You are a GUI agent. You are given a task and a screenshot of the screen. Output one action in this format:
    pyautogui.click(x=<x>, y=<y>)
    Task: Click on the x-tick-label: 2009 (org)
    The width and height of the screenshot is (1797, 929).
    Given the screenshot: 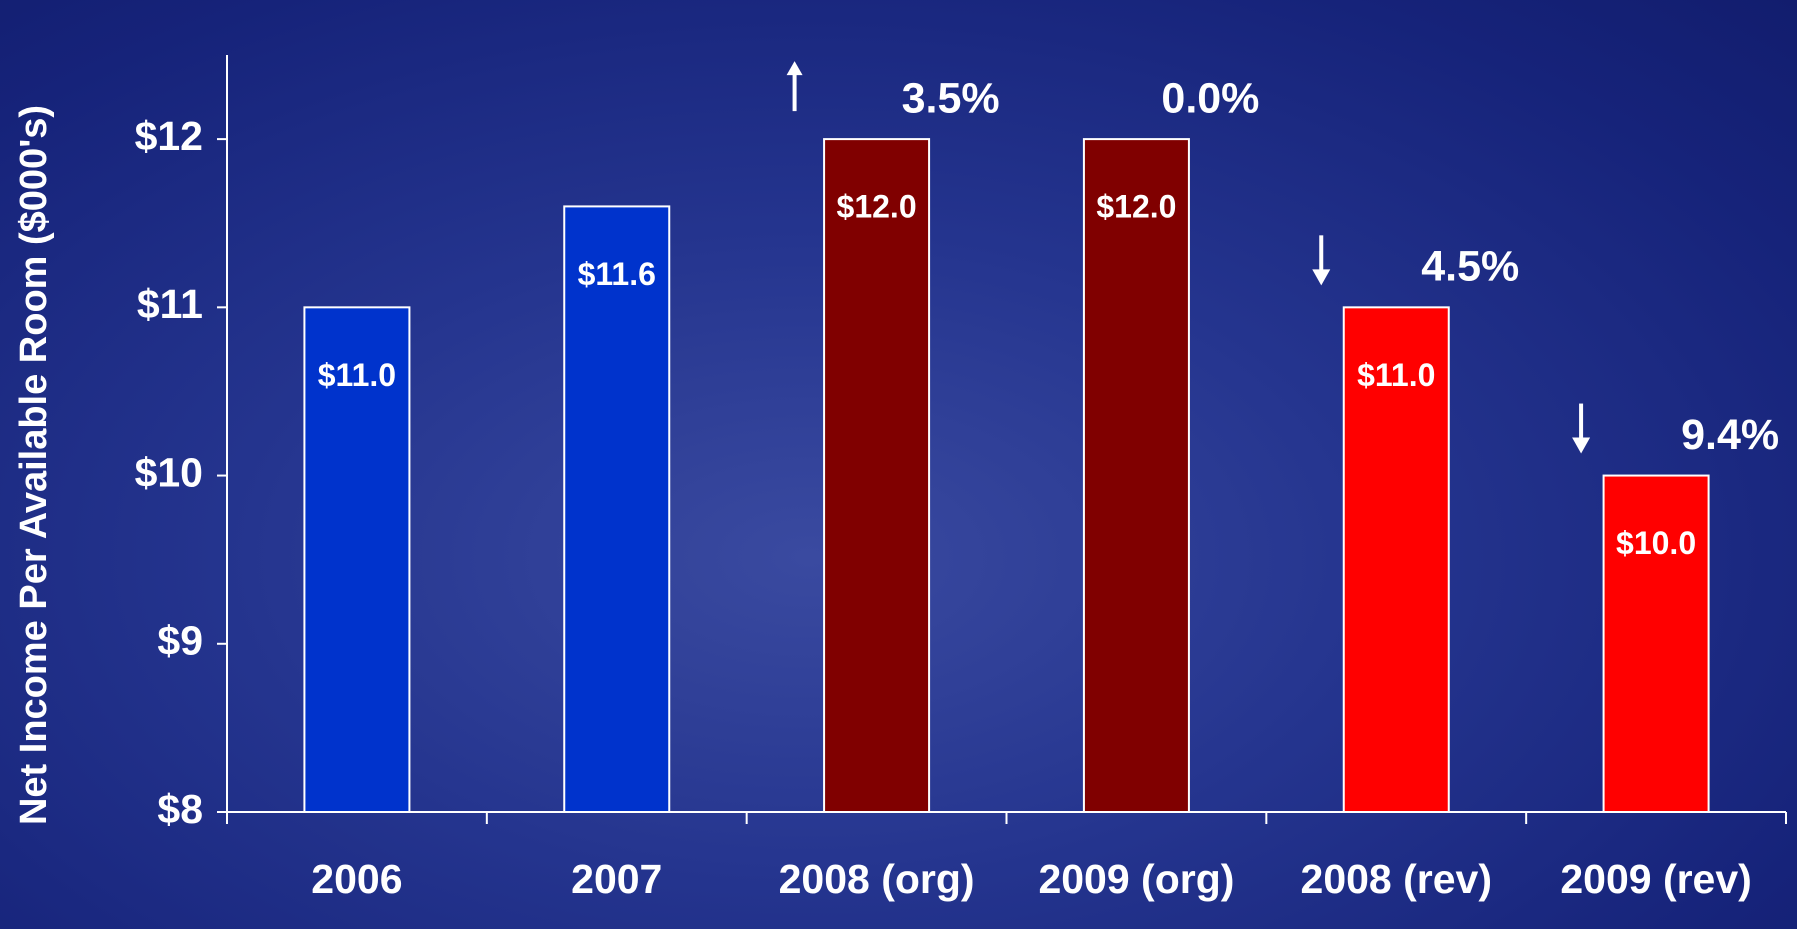 What is the action you would take?
    pyautogui.click(x=1136, y=879)
    